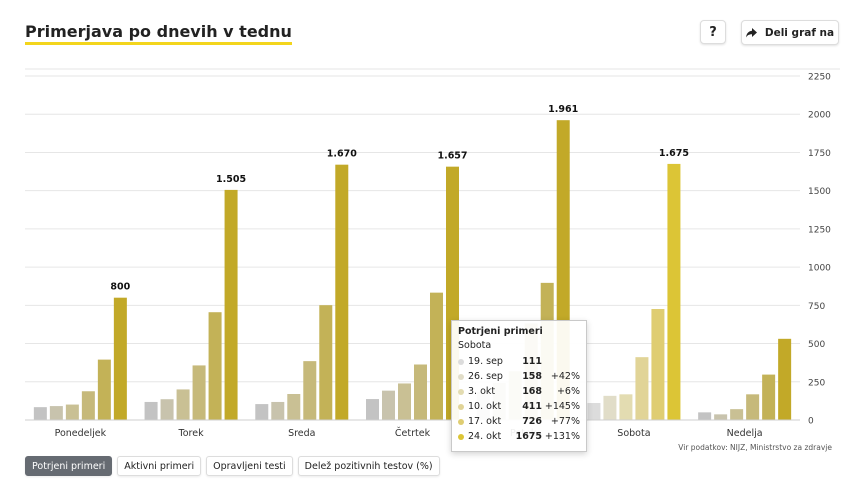  What do you see at coordinates (120, 287) in the screenshot?
I see `data-label: 800` at bounding box center [120, 287].